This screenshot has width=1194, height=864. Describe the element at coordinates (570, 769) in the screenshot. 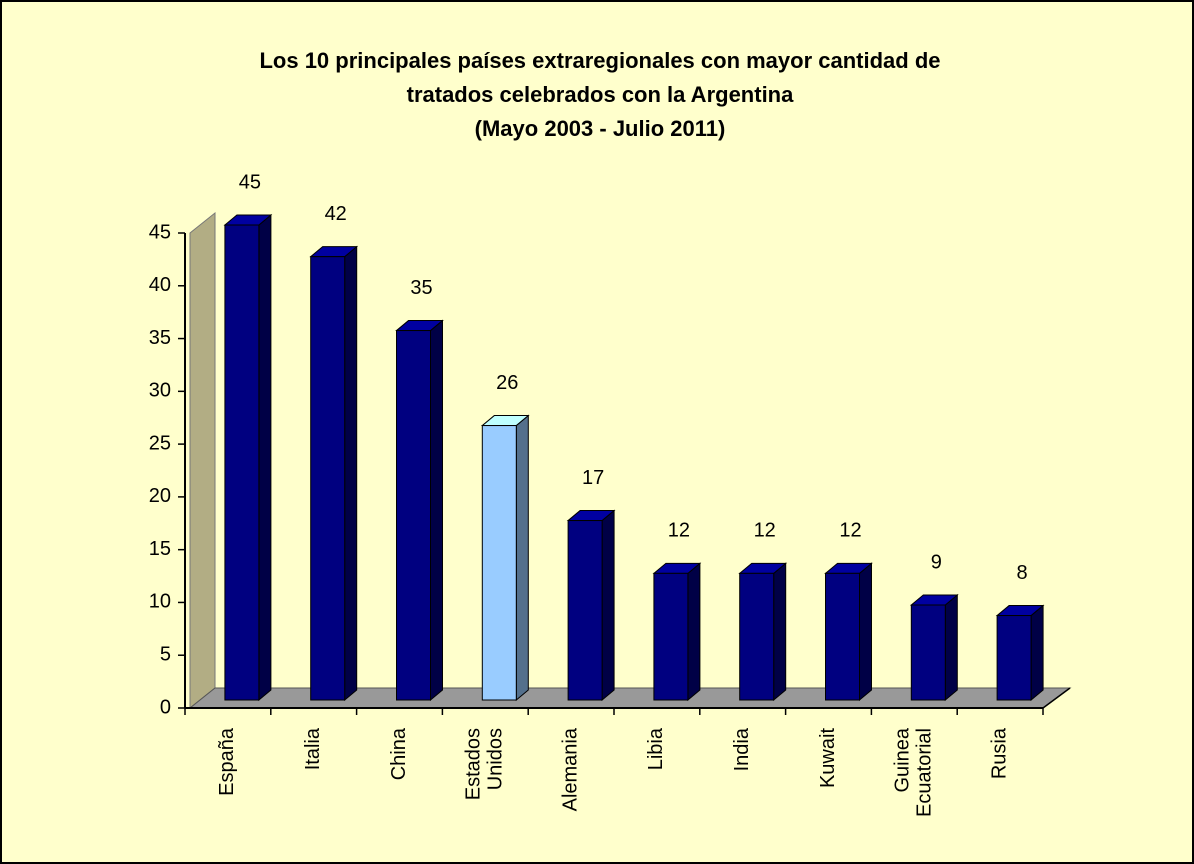

I see `x-tick-label: Alemania` at that location.